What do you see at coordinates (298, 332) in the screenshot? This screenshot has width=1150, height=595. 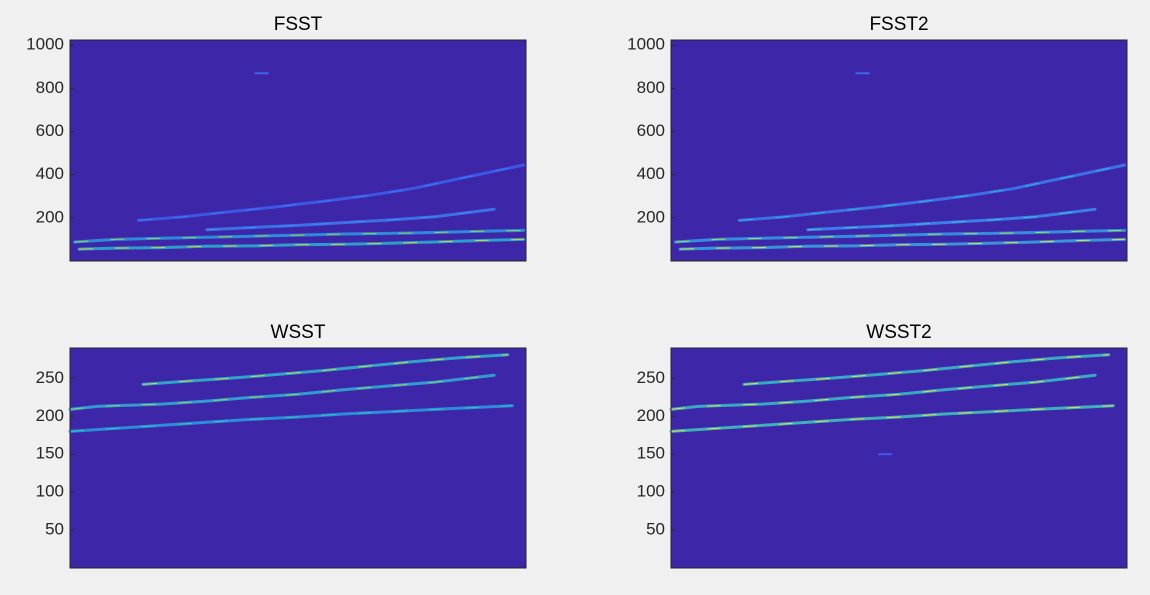 I see `chart-title: WSST` at bounding box center [298, 332].